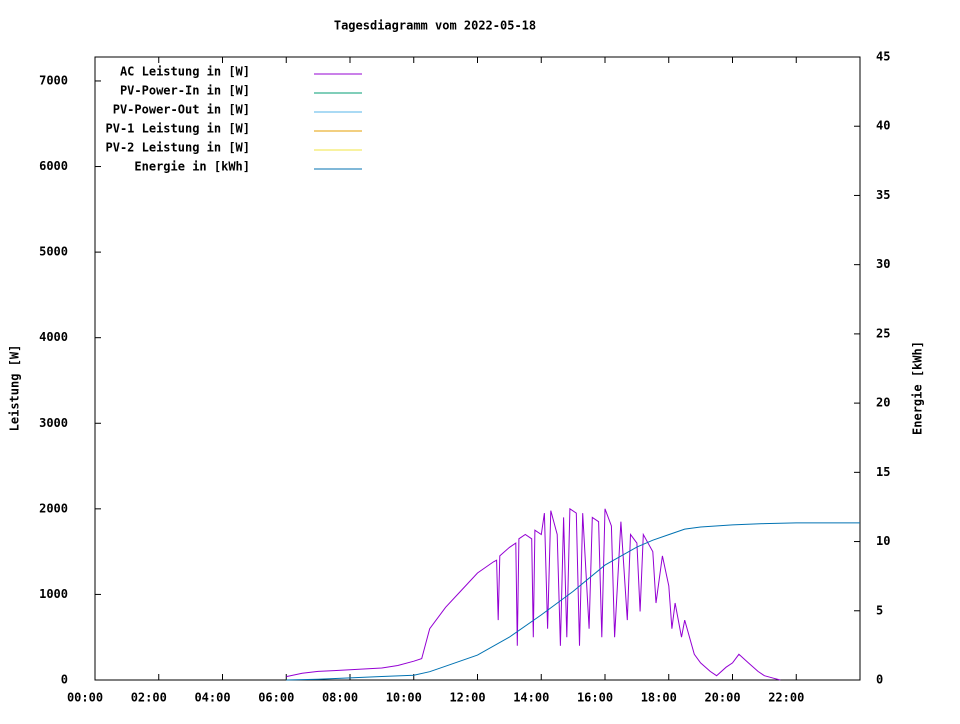 This screenshot has height=724, width=960. Describe the element at coordinates (883, 472) in the screenshot. I see `y2-tick-label: 15` at that location.